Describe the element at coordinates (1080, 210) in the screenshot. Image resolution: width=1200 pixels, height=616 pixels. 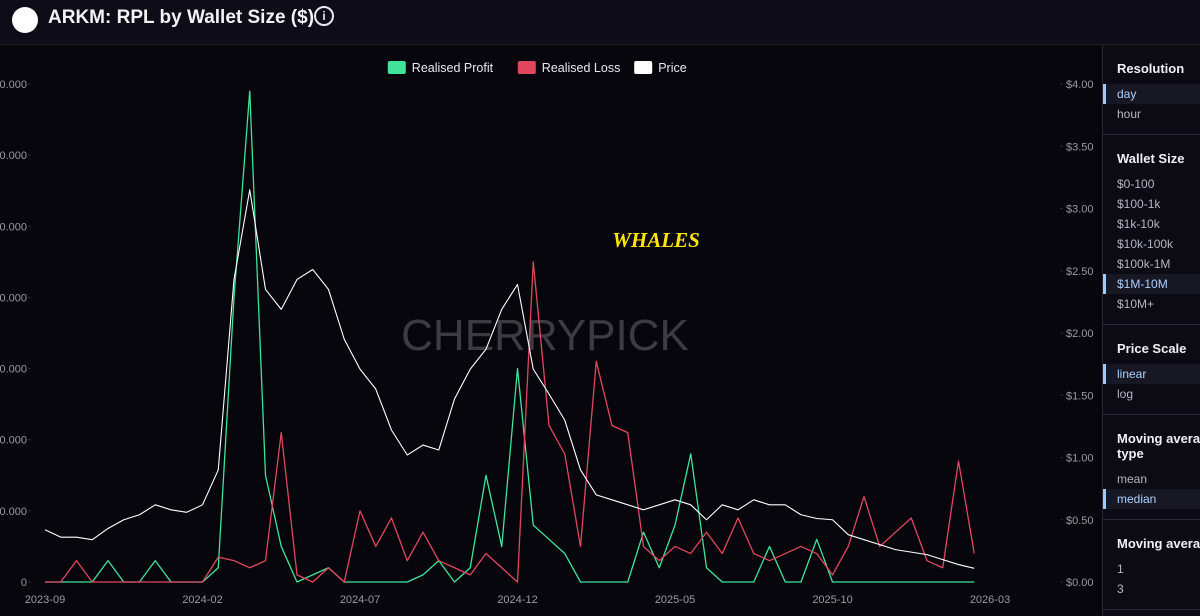
I see `y2-tick-label: $3.00` at that location.